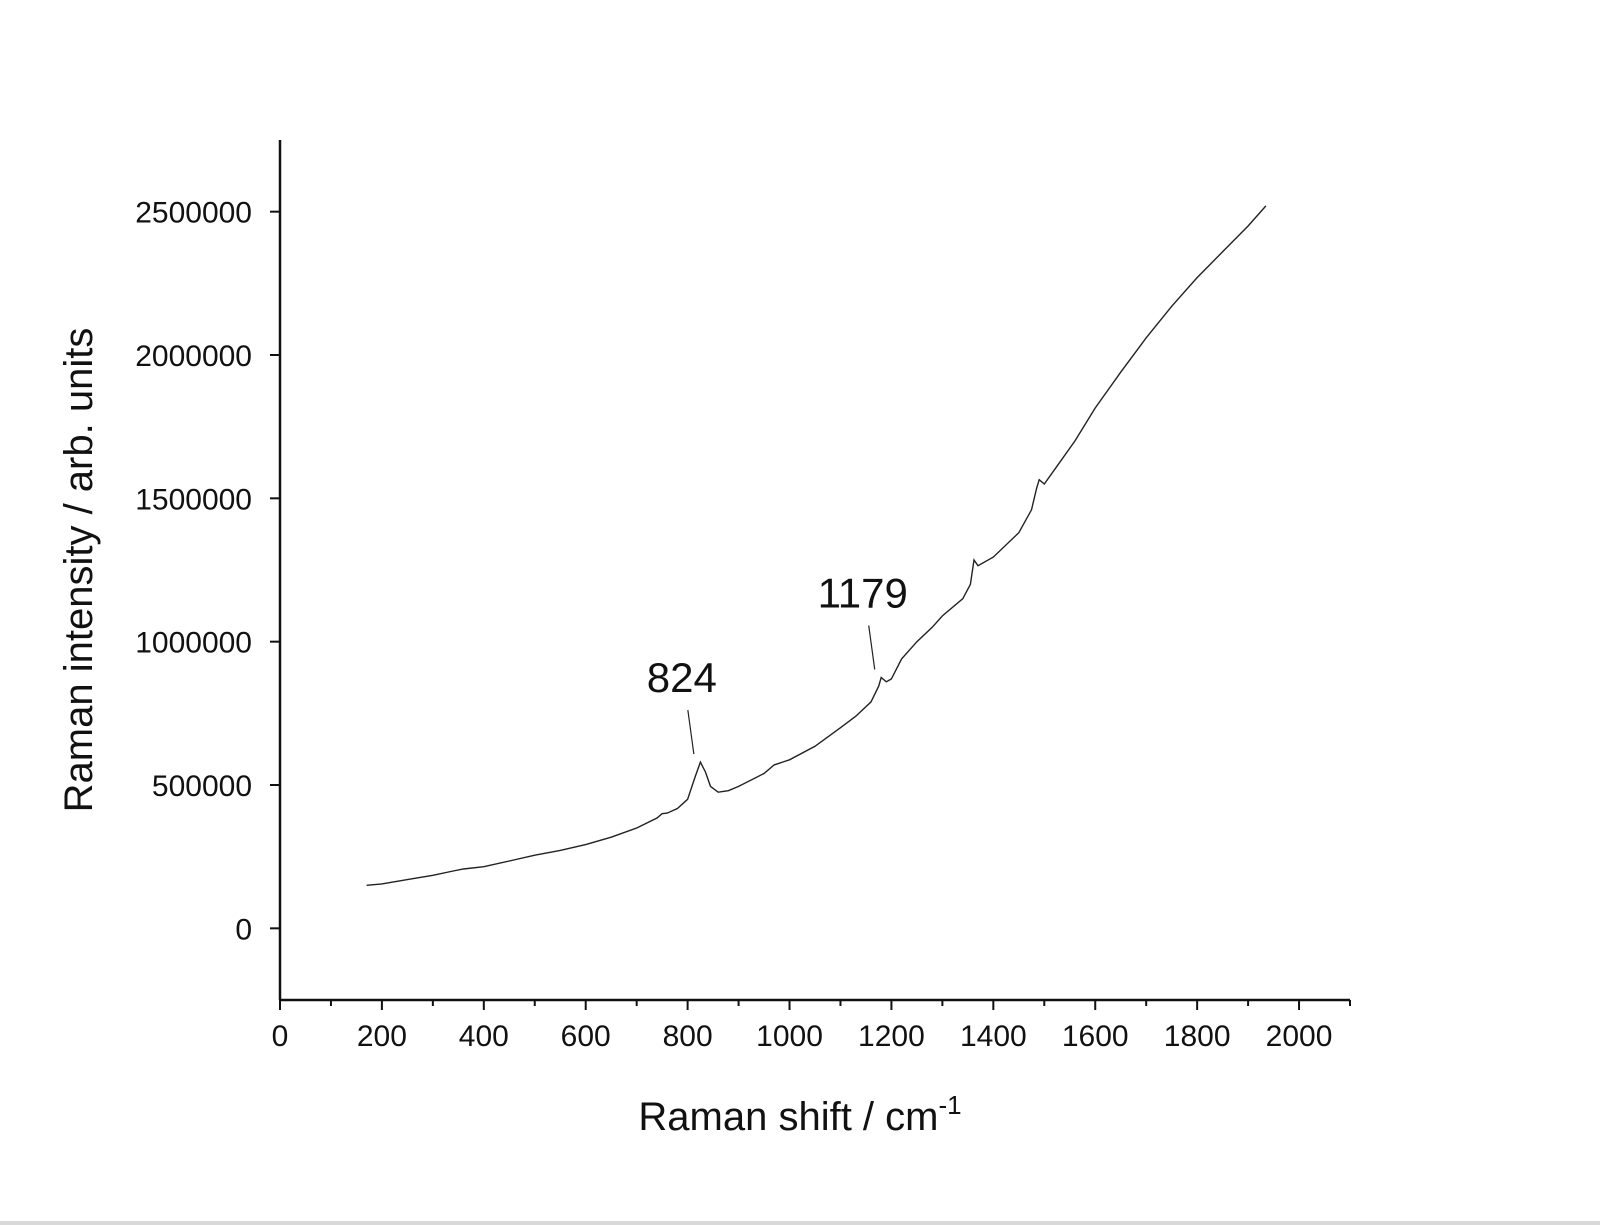 The height and width of the screenshot is (1225, 1600). What do you see at coordinates (243, 929) in the screenshot?
I see `y-tick-label: 0` at bounding box center [243, 929].